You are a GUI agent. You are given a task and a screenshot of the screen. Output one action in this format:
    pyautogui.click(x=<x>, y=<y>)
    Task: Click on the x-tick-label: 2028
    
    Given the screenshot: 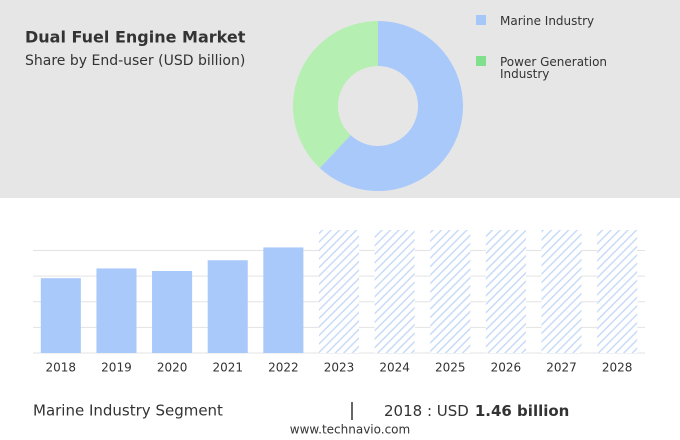 What is the action you would take?
    pyautogui.click(x=617, y=368)
    